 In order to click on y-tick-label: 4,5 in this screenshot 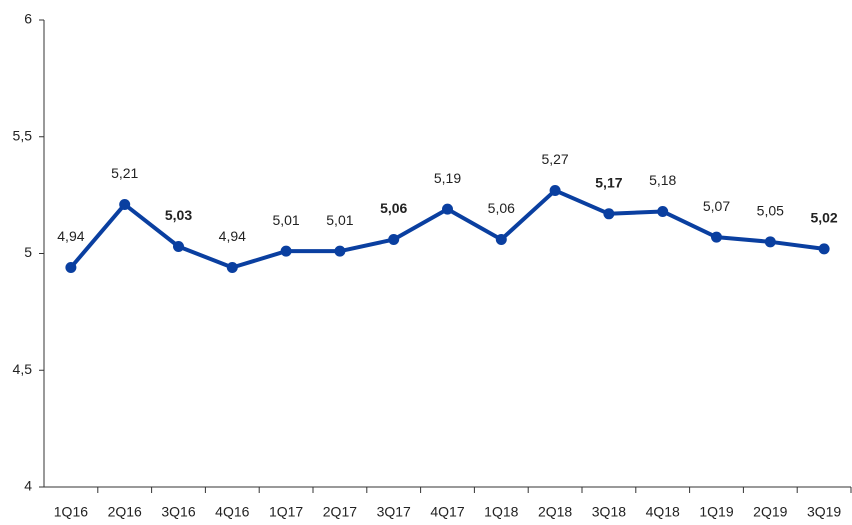, I will do `click(23, 369)`.